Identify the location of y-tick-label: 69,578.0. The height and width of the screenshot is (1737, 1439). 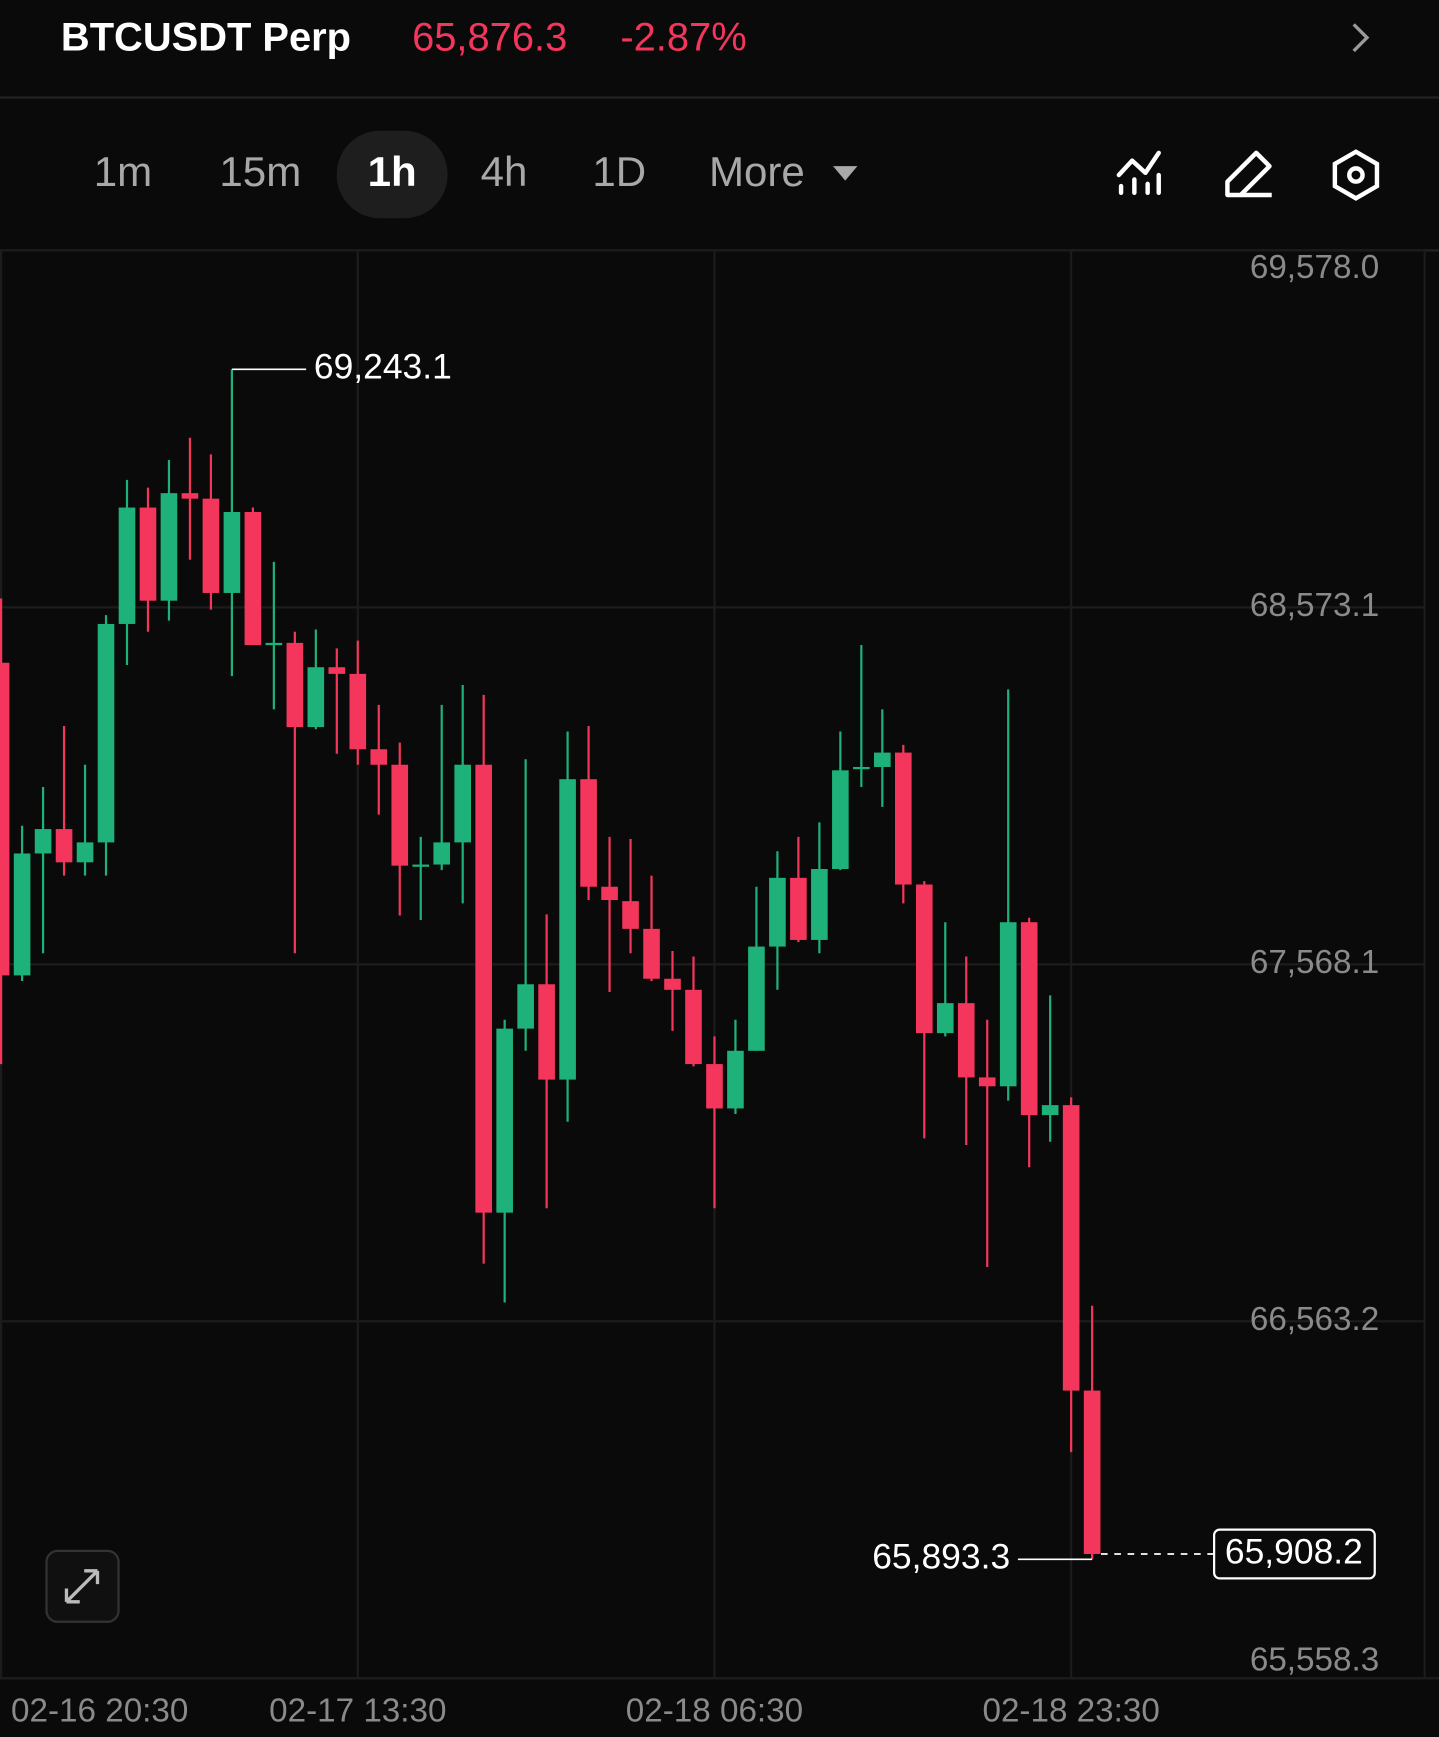
(1314, 267).